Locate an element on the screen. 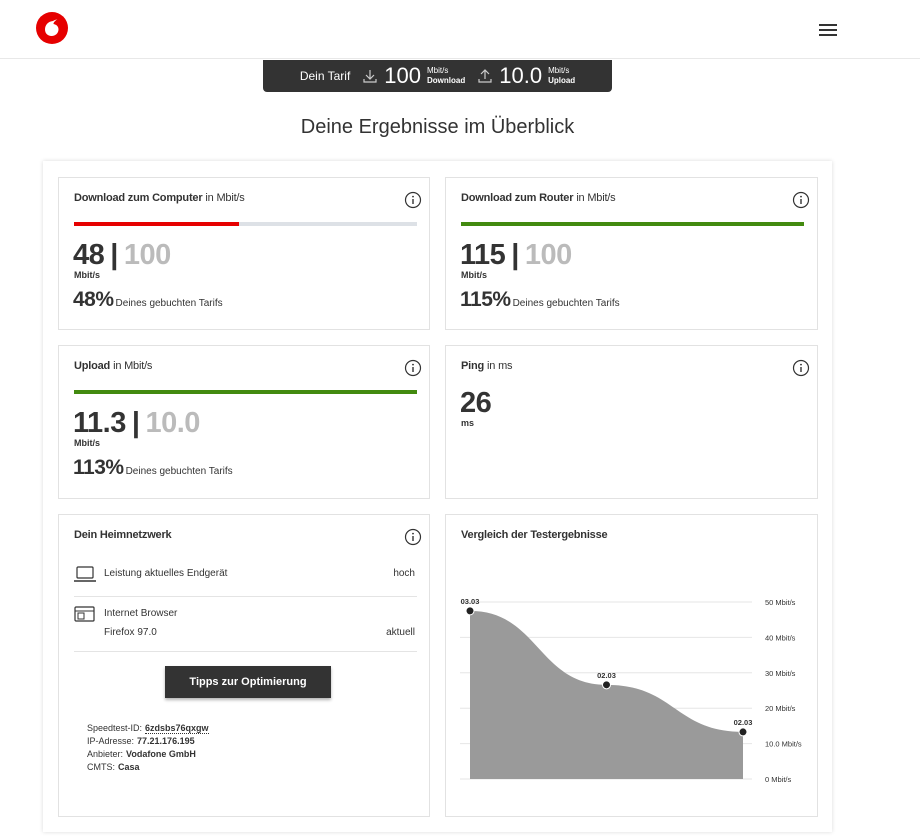  y-tick-label: 30 Mbit/s is located at coordinates (780, 673).